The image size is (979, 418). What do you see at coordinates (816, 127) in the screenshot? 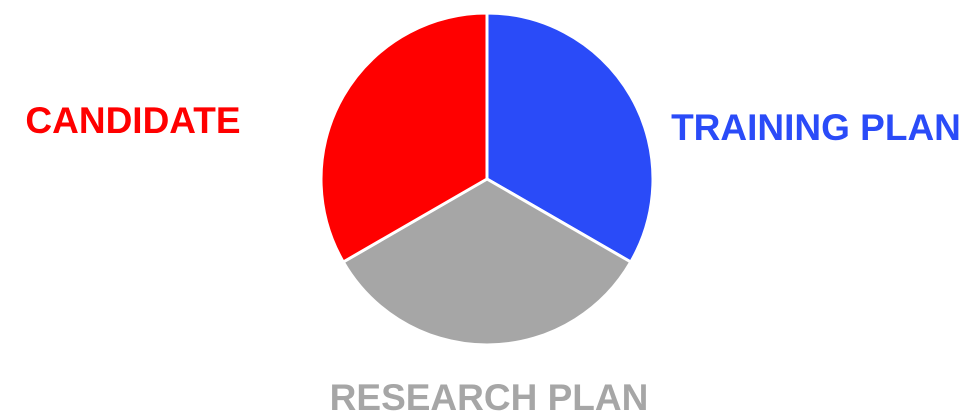
I see `slice-label-training-plan: TRAINING PLAN` at bounding box center [816, 127].